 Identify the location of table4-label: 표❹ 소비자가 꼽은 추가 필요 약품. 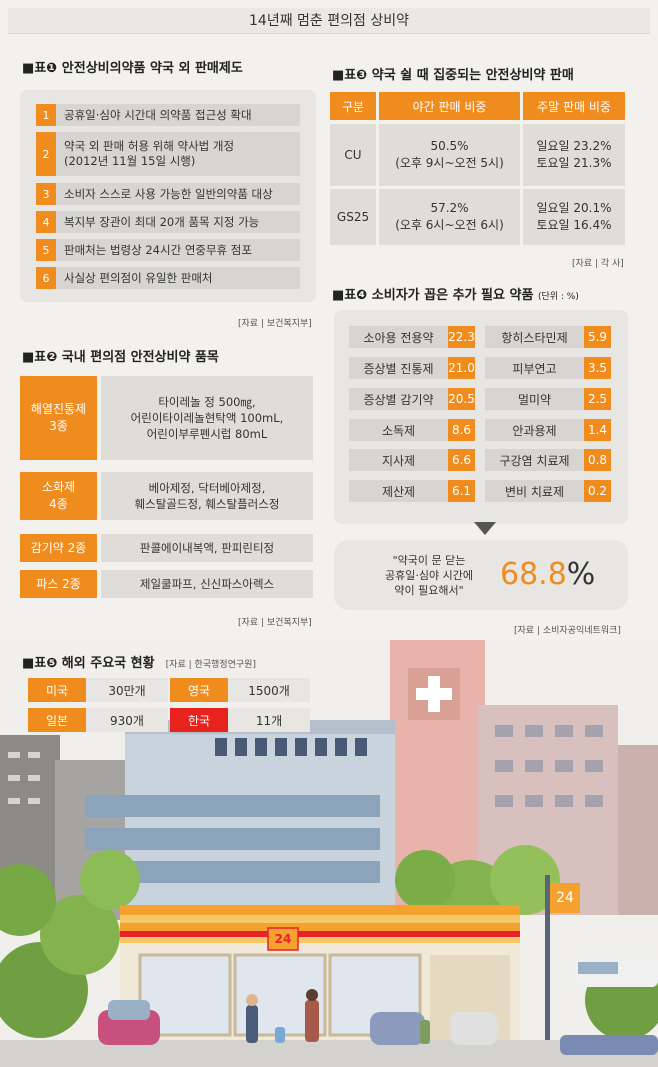
(439, 295).